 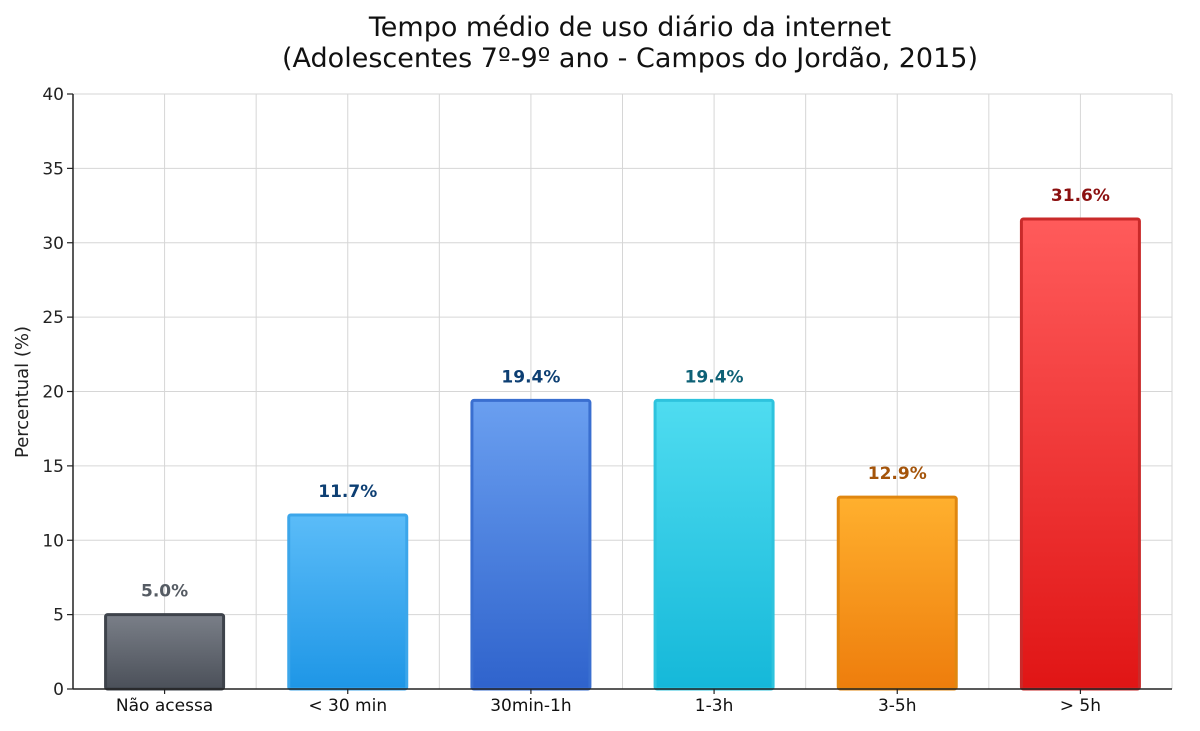 What do you see at coordinates (1080, 196) in the screenshot?
I see `bar-value-label: 31.6%` at bounding box center [1080, 196].